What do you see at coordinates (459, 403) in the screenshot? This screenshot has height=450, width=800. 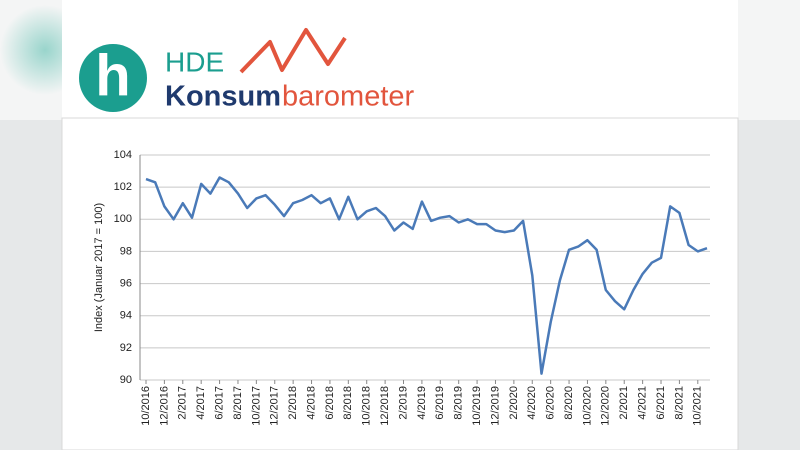 I see `x-tick-label: 8/2019` at bounding box center [459, 403].